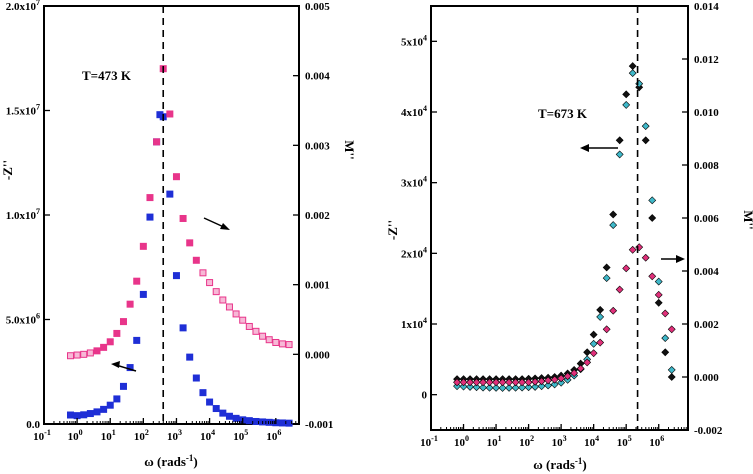 Image resolution: width=753 pixels, height=474 pixels. Describe the element at coordinates (747, 220) in the screenshot. I see `right-right-axis-title: M''` at that location.